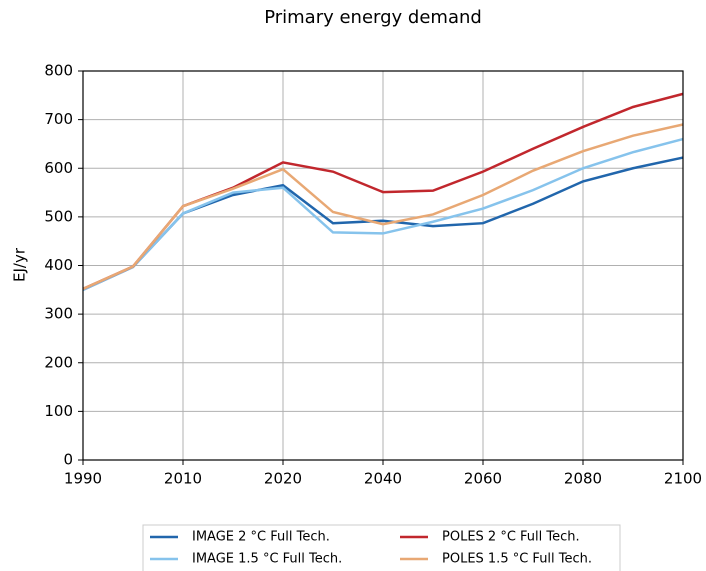 This screenshot has width=706, height=571. Describe the element at coordinates (68, 460) in the screenshot. I see `y-tick-label: 0` at that location.